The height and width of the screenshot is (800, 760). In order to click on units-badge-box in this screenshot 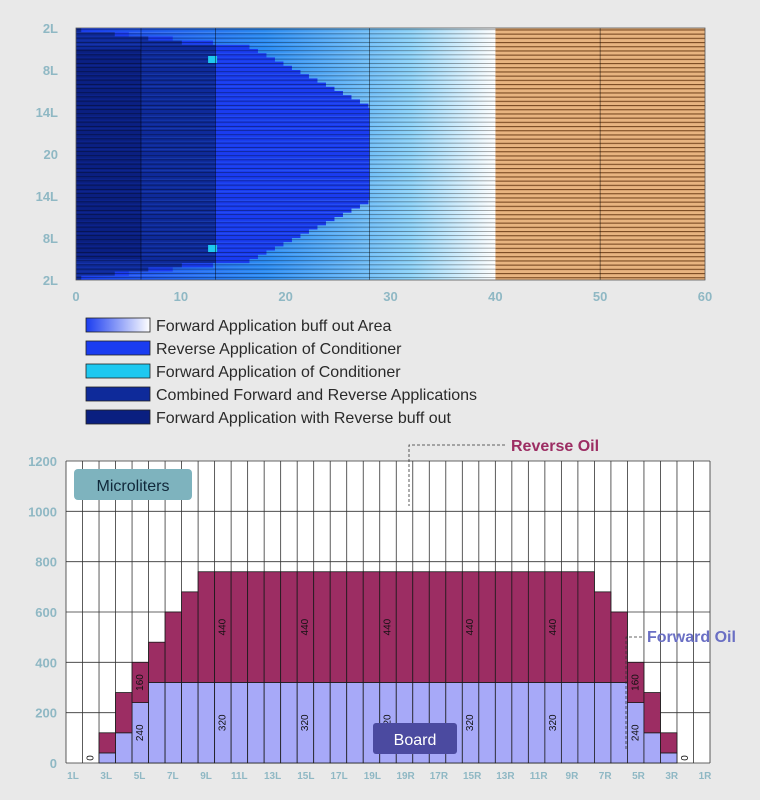, I will do `click(133, 484)`.